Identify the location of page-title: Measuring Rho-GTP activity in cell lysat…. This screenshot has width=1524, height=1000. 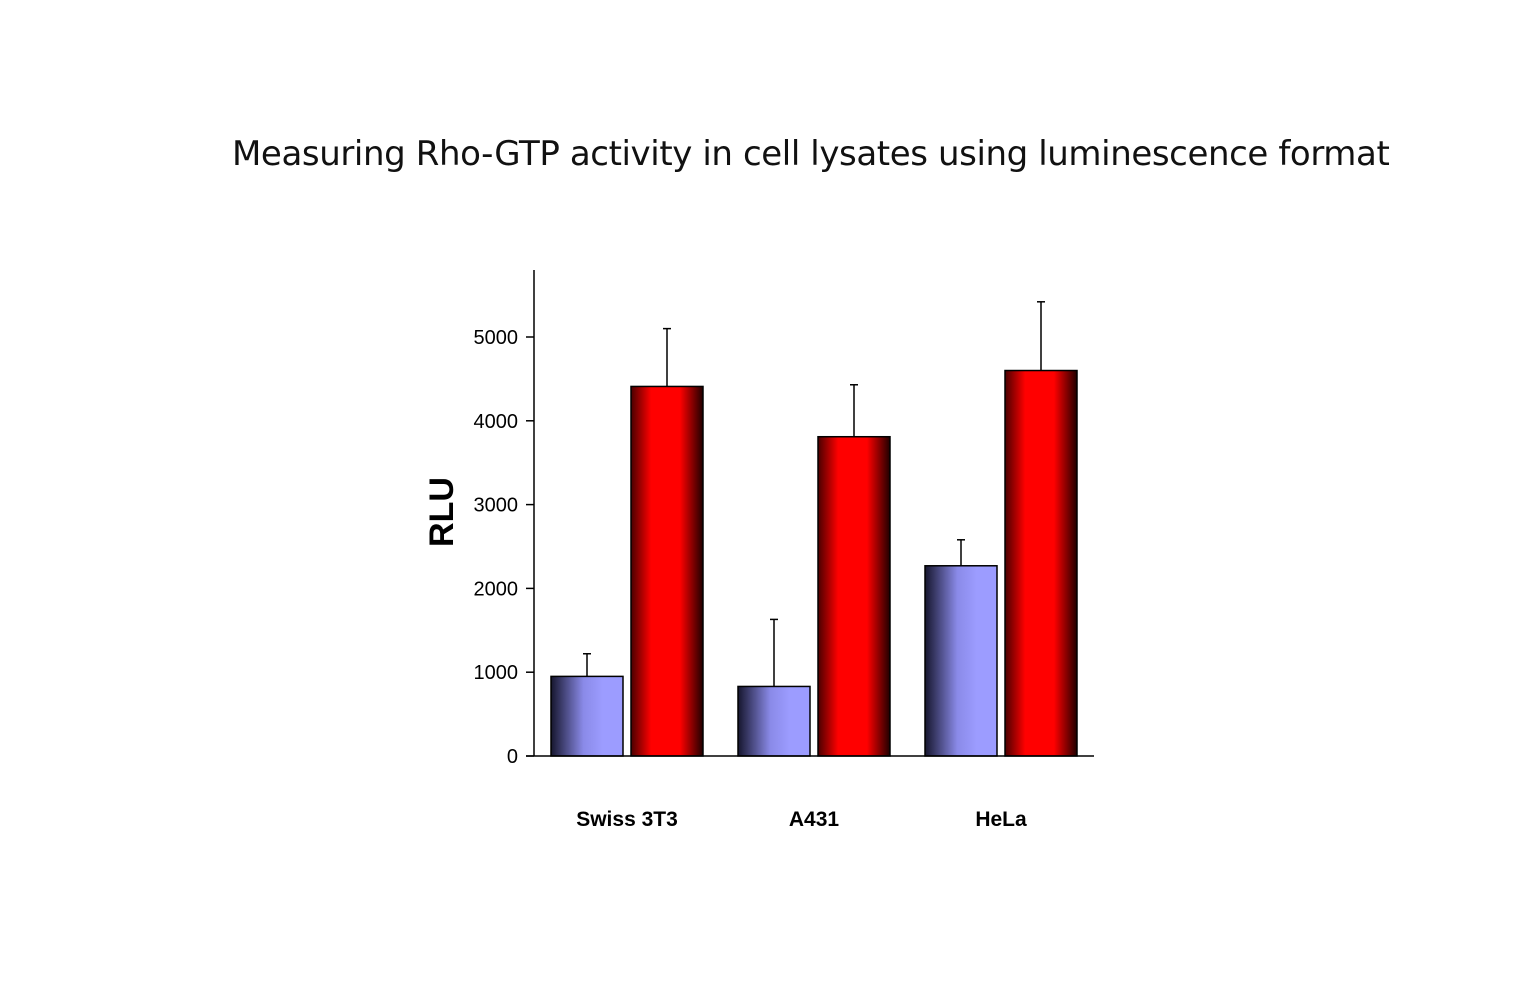
(811, 154).